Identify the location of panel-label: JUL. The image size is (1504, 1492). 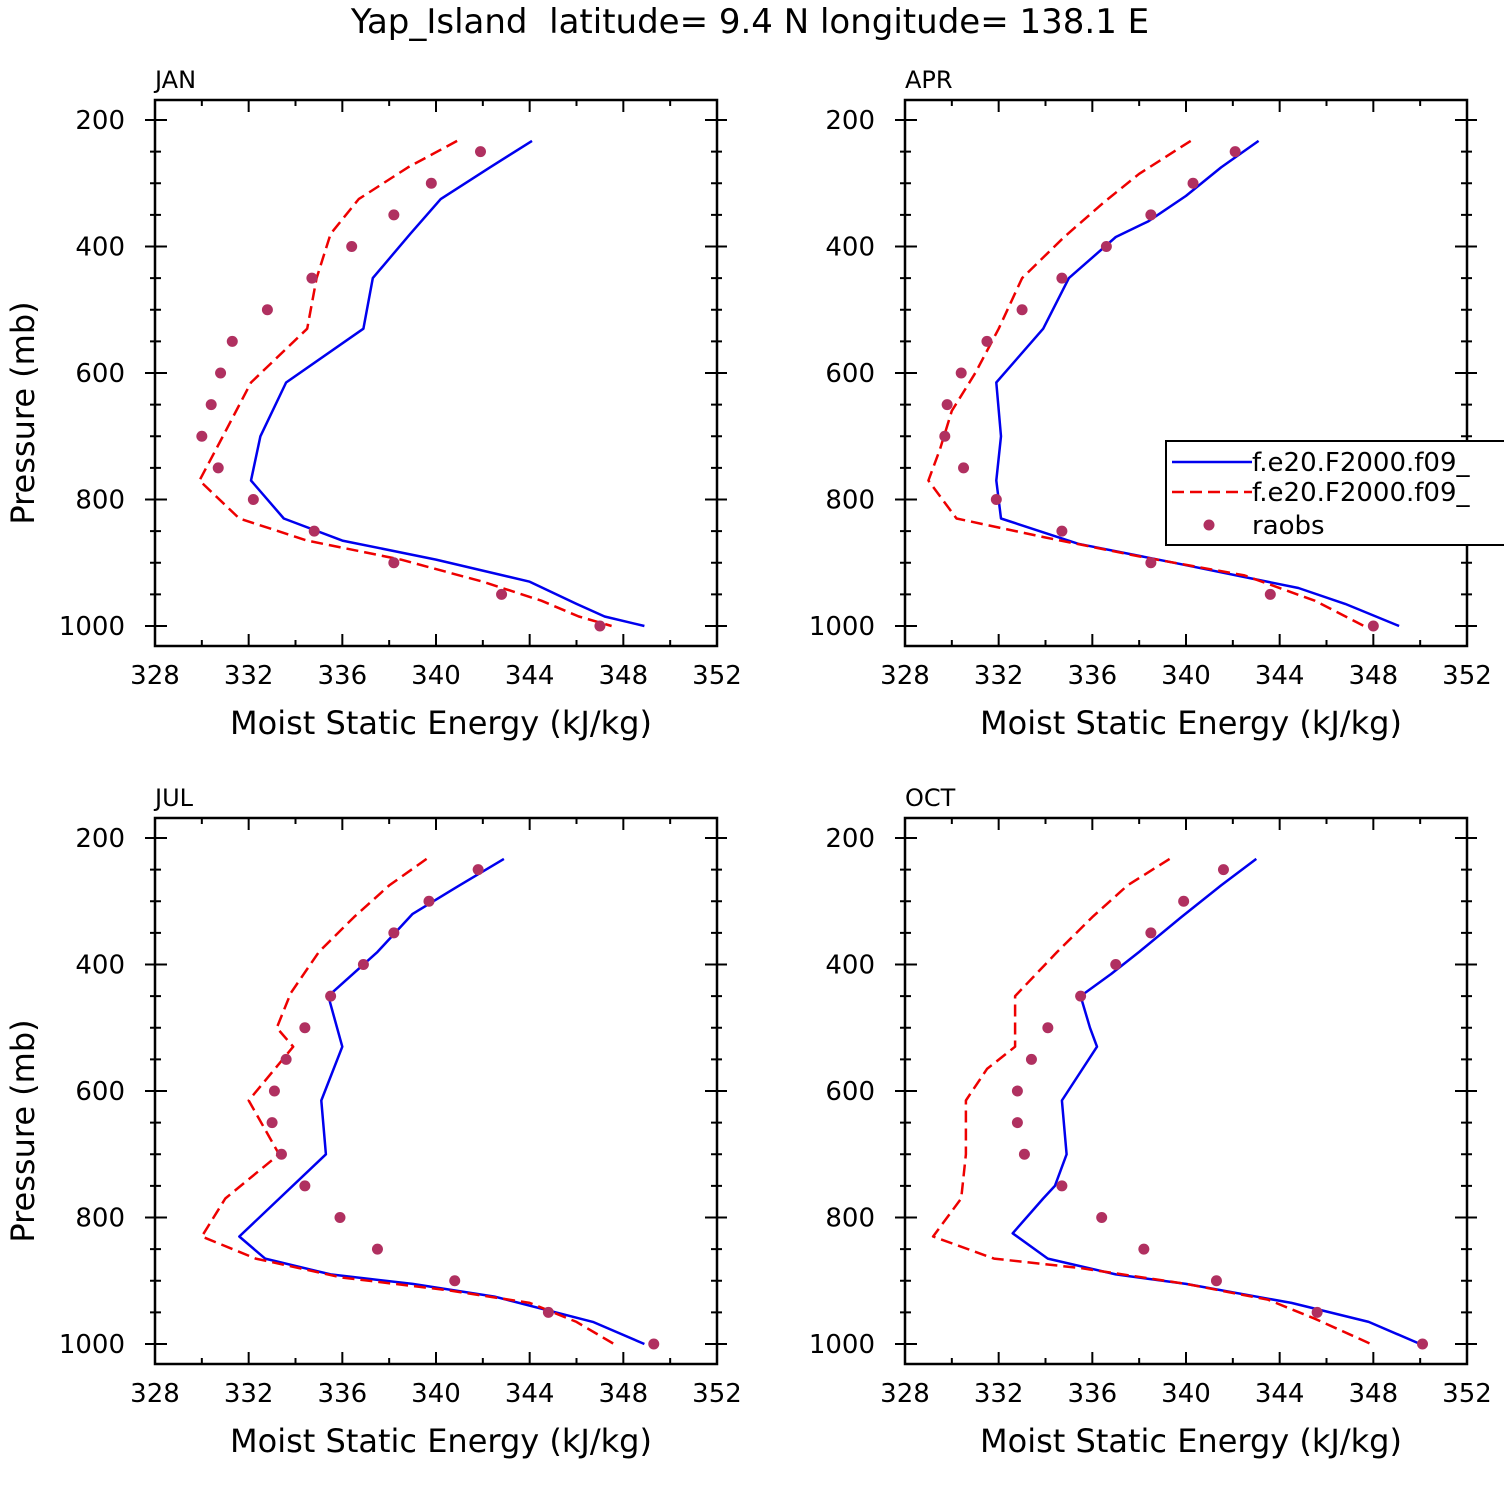
(173, 798).